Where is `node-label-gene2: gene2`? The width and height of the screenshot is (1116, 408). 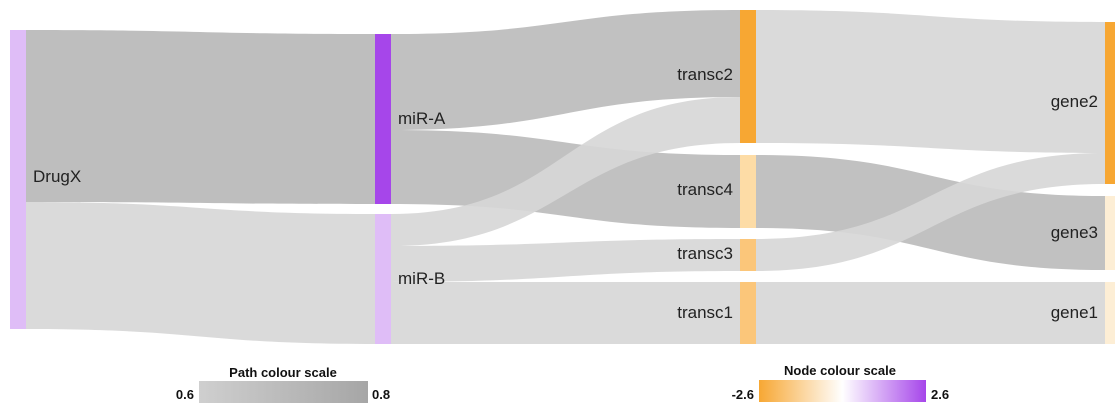
node-label-gene2: gene2 is located at coordinates (1074, 101).